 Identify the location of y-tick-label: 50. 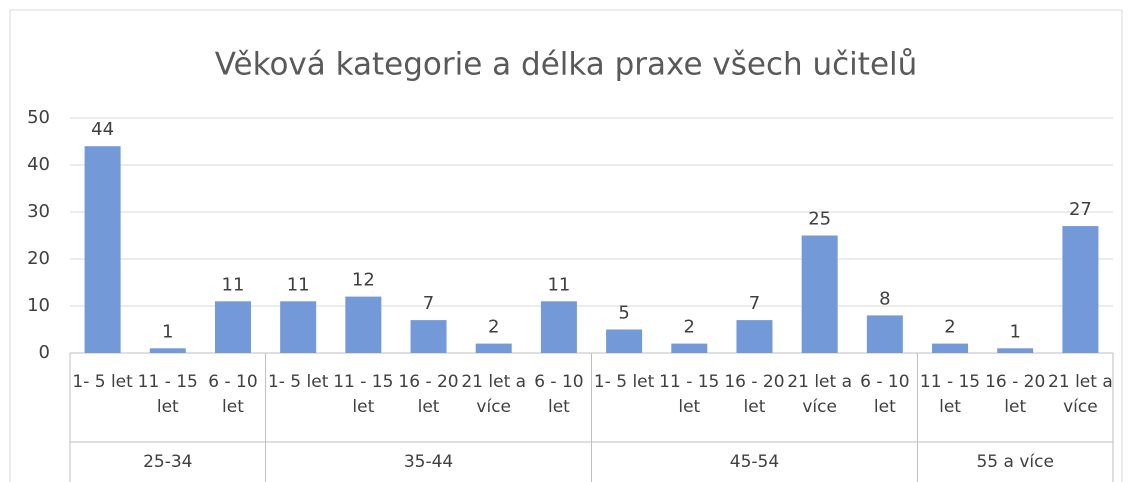
(38, 117).